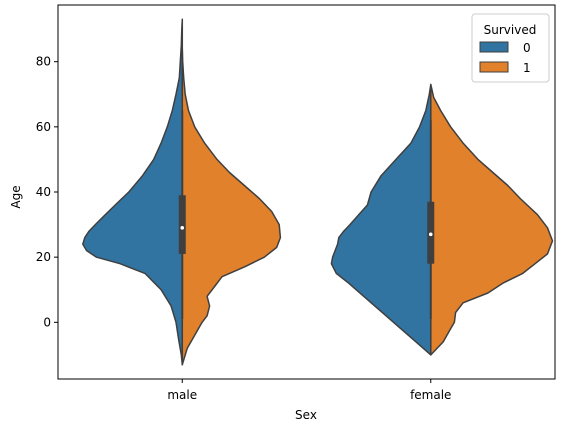 This screenshot has height=432, width=562. Describe the element at coordinates (182, 224) in the screenshot. I see `inner-box-male-iqr` at that location.